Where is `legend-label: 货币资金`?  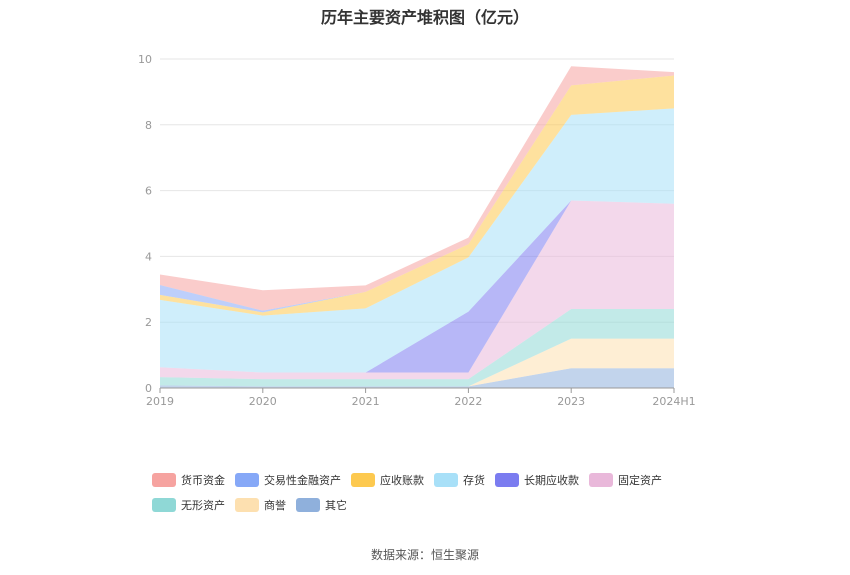 legend-label: 货币资金 is located at coordinates (203, 480).